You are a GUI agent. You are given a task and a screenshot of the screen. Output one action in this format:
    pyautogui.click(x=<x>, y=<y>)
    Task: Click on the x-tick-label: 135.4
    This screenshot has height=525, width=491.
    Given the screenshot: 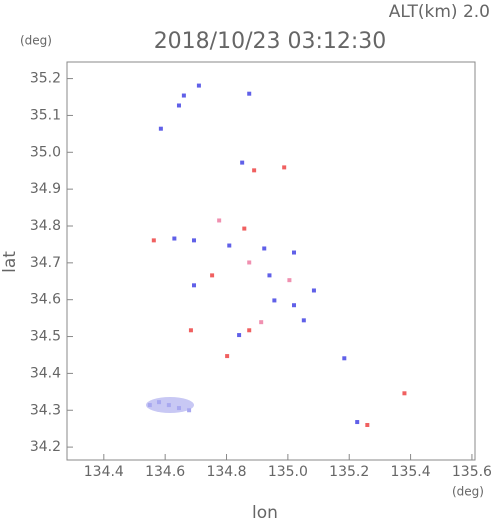 What is the action you would take?
    pyautogui.click(x=411, y=472)
    